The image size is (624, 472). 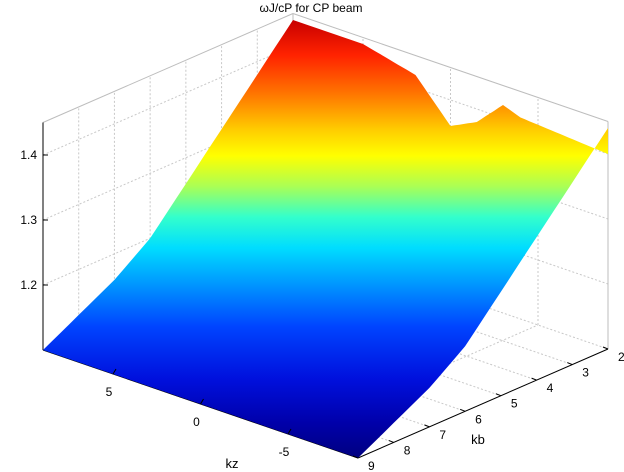 I want to click on z-tick-label: 1.3, so click(x=28, y=220).